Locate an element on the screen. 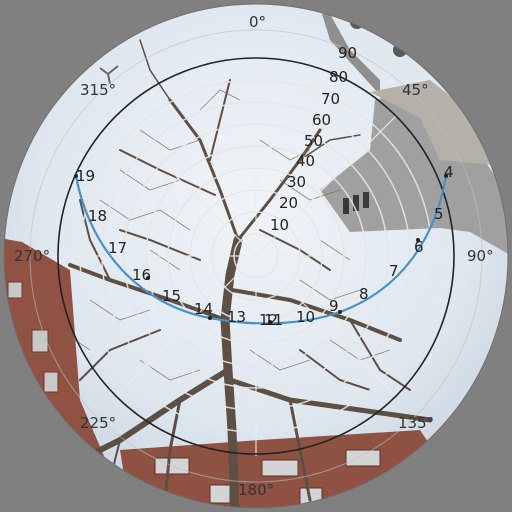  elevation-label-50: 50 is located at coordinates (313, 141).